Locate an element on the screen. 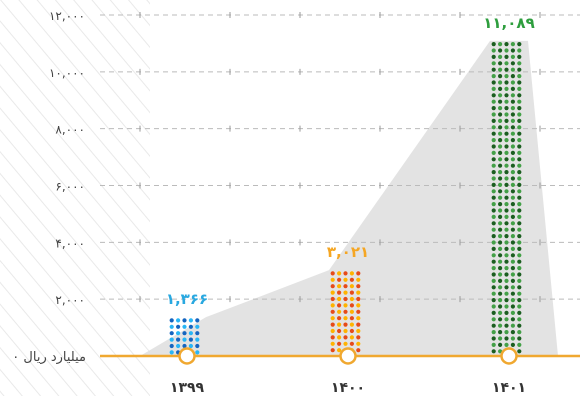 Image resolution: width=580 pixels, height=396 pixels. y-tick-label: ۴,۰۰۰ is located at coordinates (70, 243).